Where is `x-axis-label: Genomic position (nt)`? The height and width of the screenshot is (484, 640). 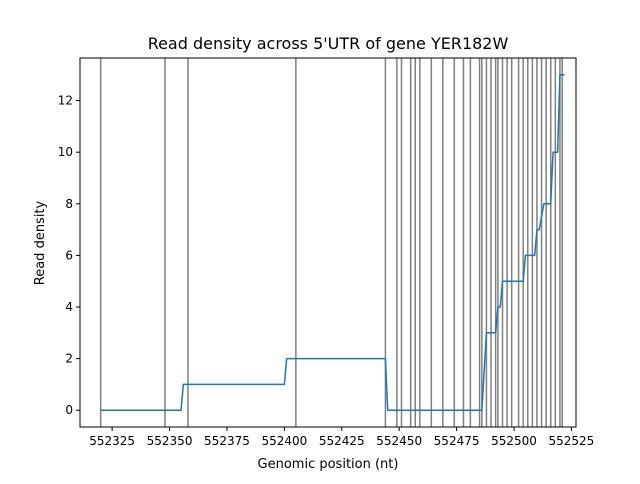
x-axis-label: Genomic position (nt) is located at coordinates (328, 464).